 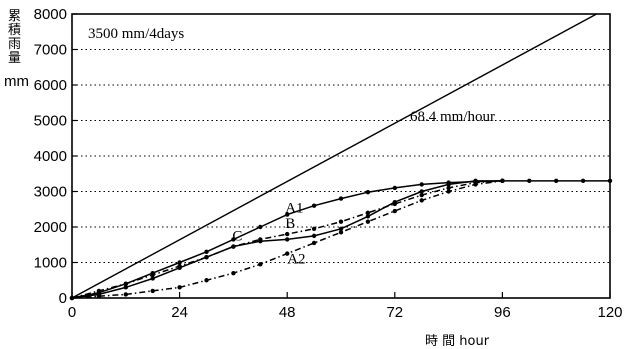 I want to click on y-tick-label: 2000, so click(x=50, y=227).